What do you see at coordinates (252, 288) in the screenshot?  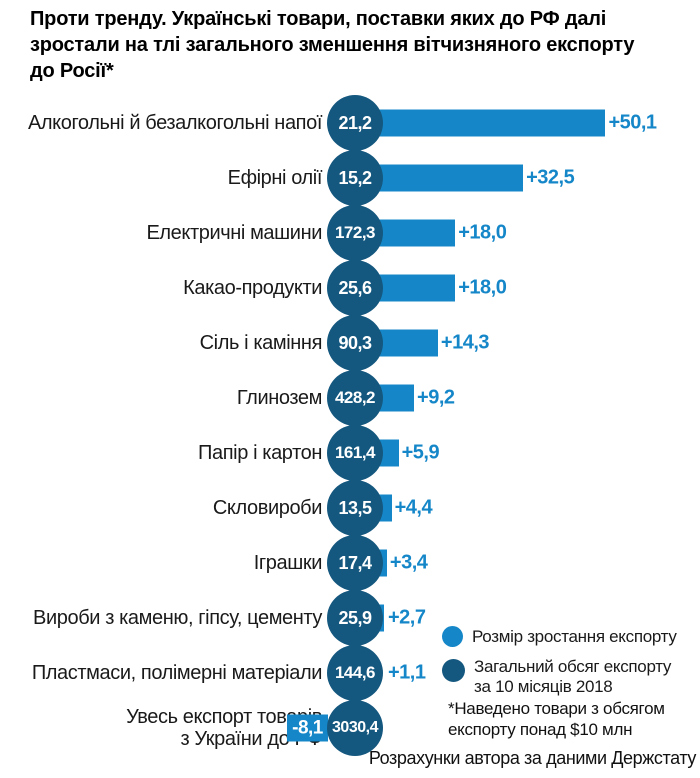 I see `category-label: Какао-продукти` at bounding box center [252, 288].